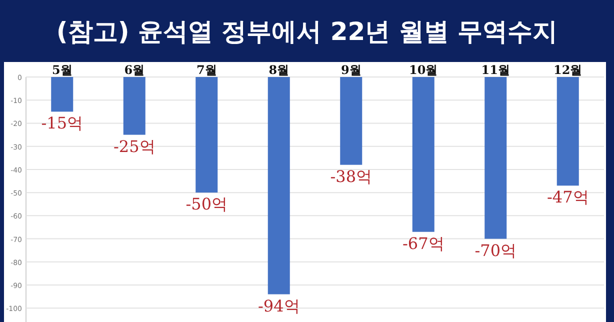  Describe the element at coordinates (62, 123) in the screenshot. I see `data-label: -15억` at that location.